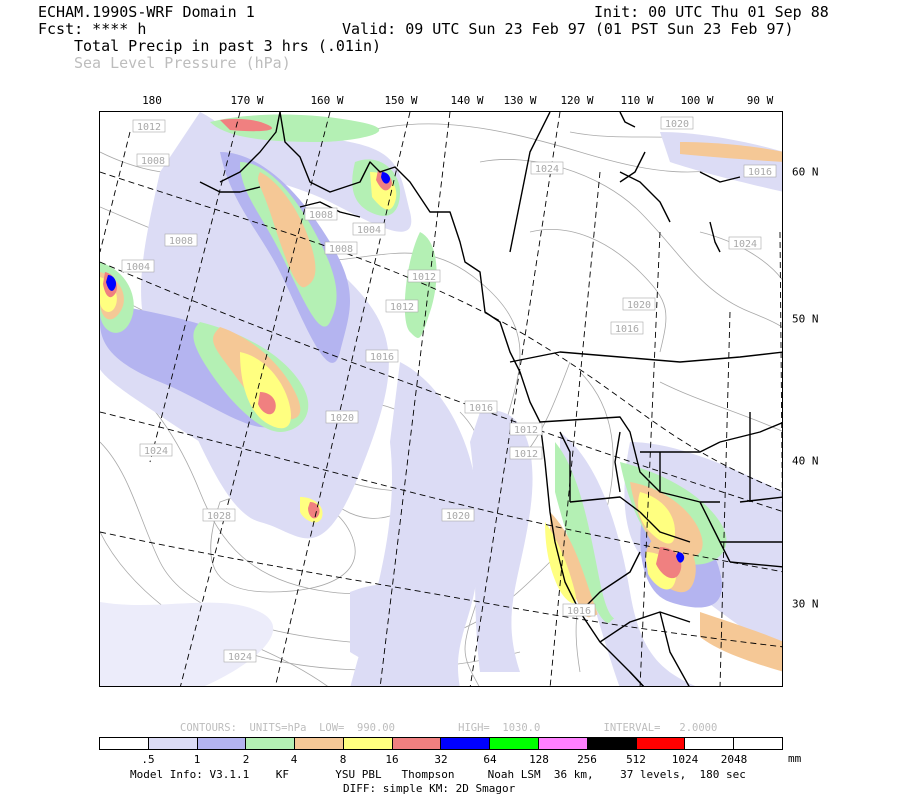  Describe the element at coordinates (587, 759) in the screenshot. I see `legend-tick: 256` at that location.